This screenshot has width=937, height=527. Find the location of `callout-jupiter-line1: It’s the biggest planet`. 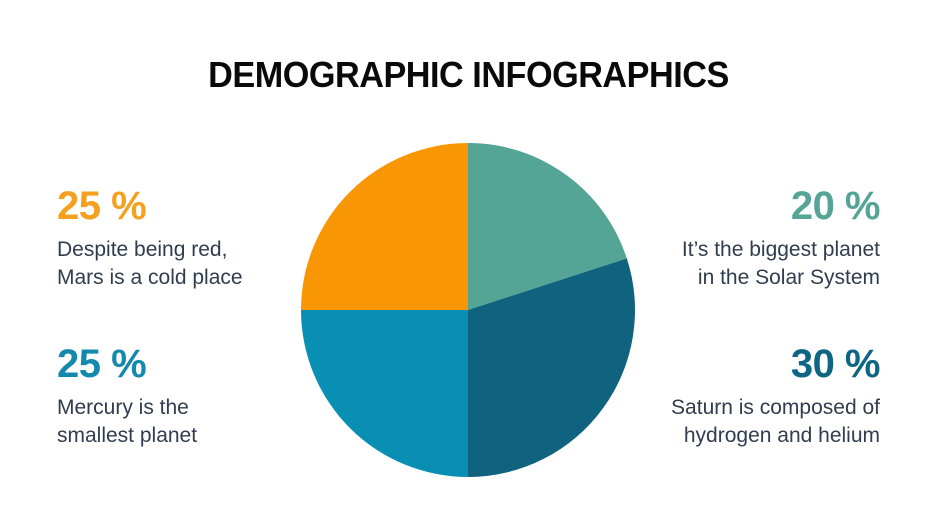

callout-jupiter-line1: It’s the biggest planet is located at coordinates (780, 249).